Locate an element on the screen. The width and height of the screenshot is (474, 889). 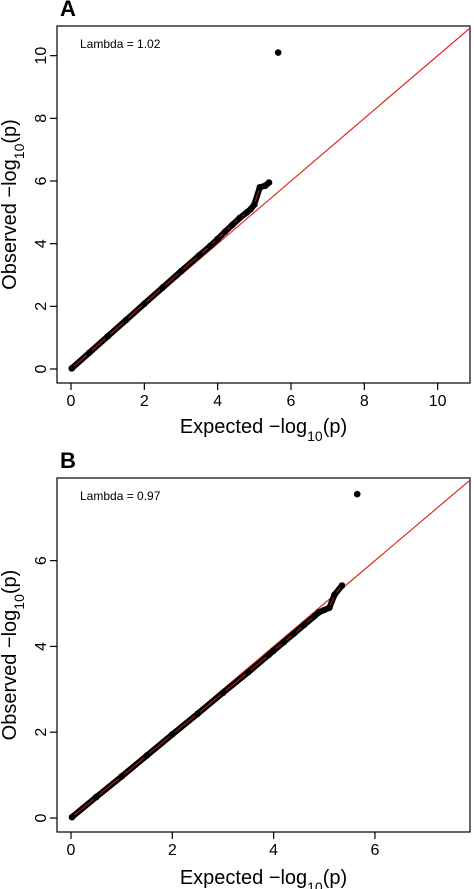
lambda-annotation: Lambda = 0.97 is located at coordinates (120, 496).